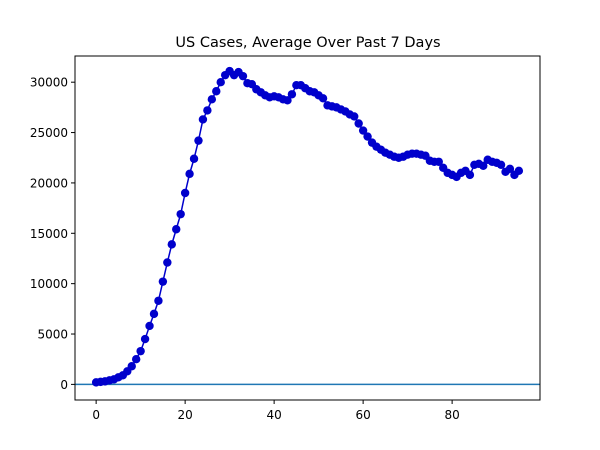 This screenshot has height=450, width=600. I want to click on y-tick-label: 5000, so click(52, 335).